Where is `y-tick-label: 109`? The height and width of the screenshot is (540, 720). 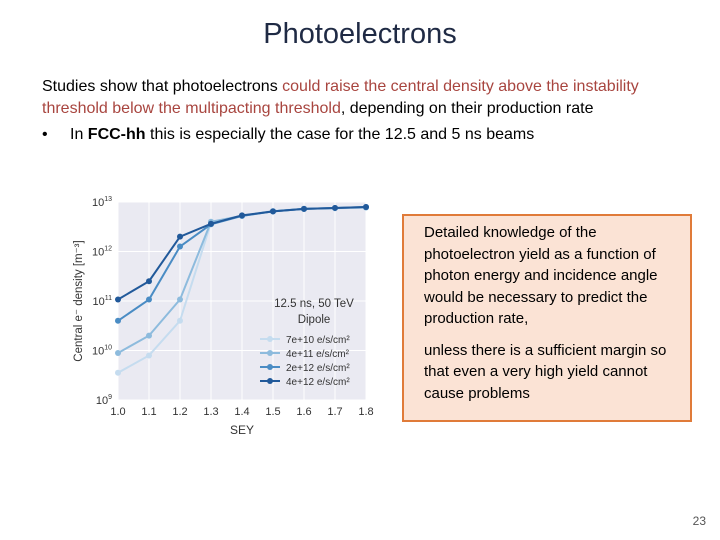
y-tick-label: 109 is located at coordinates (104, 400).